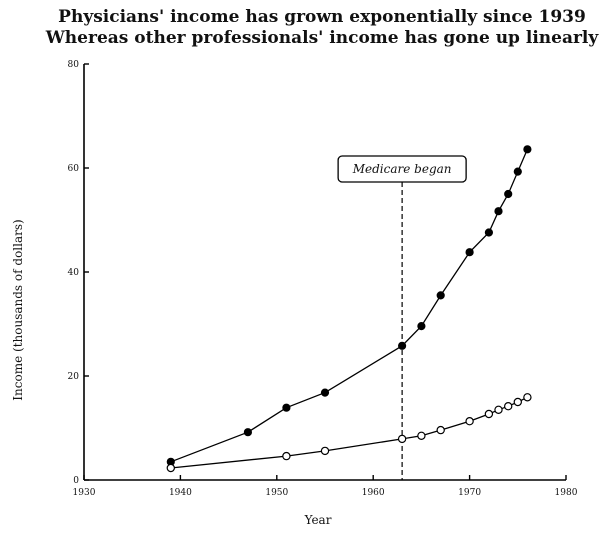 This screenshot has width=616, height=539. Describe the element at coordinates (74, 377) in the screenshot. I see `y-tick-label: 20` at that location.